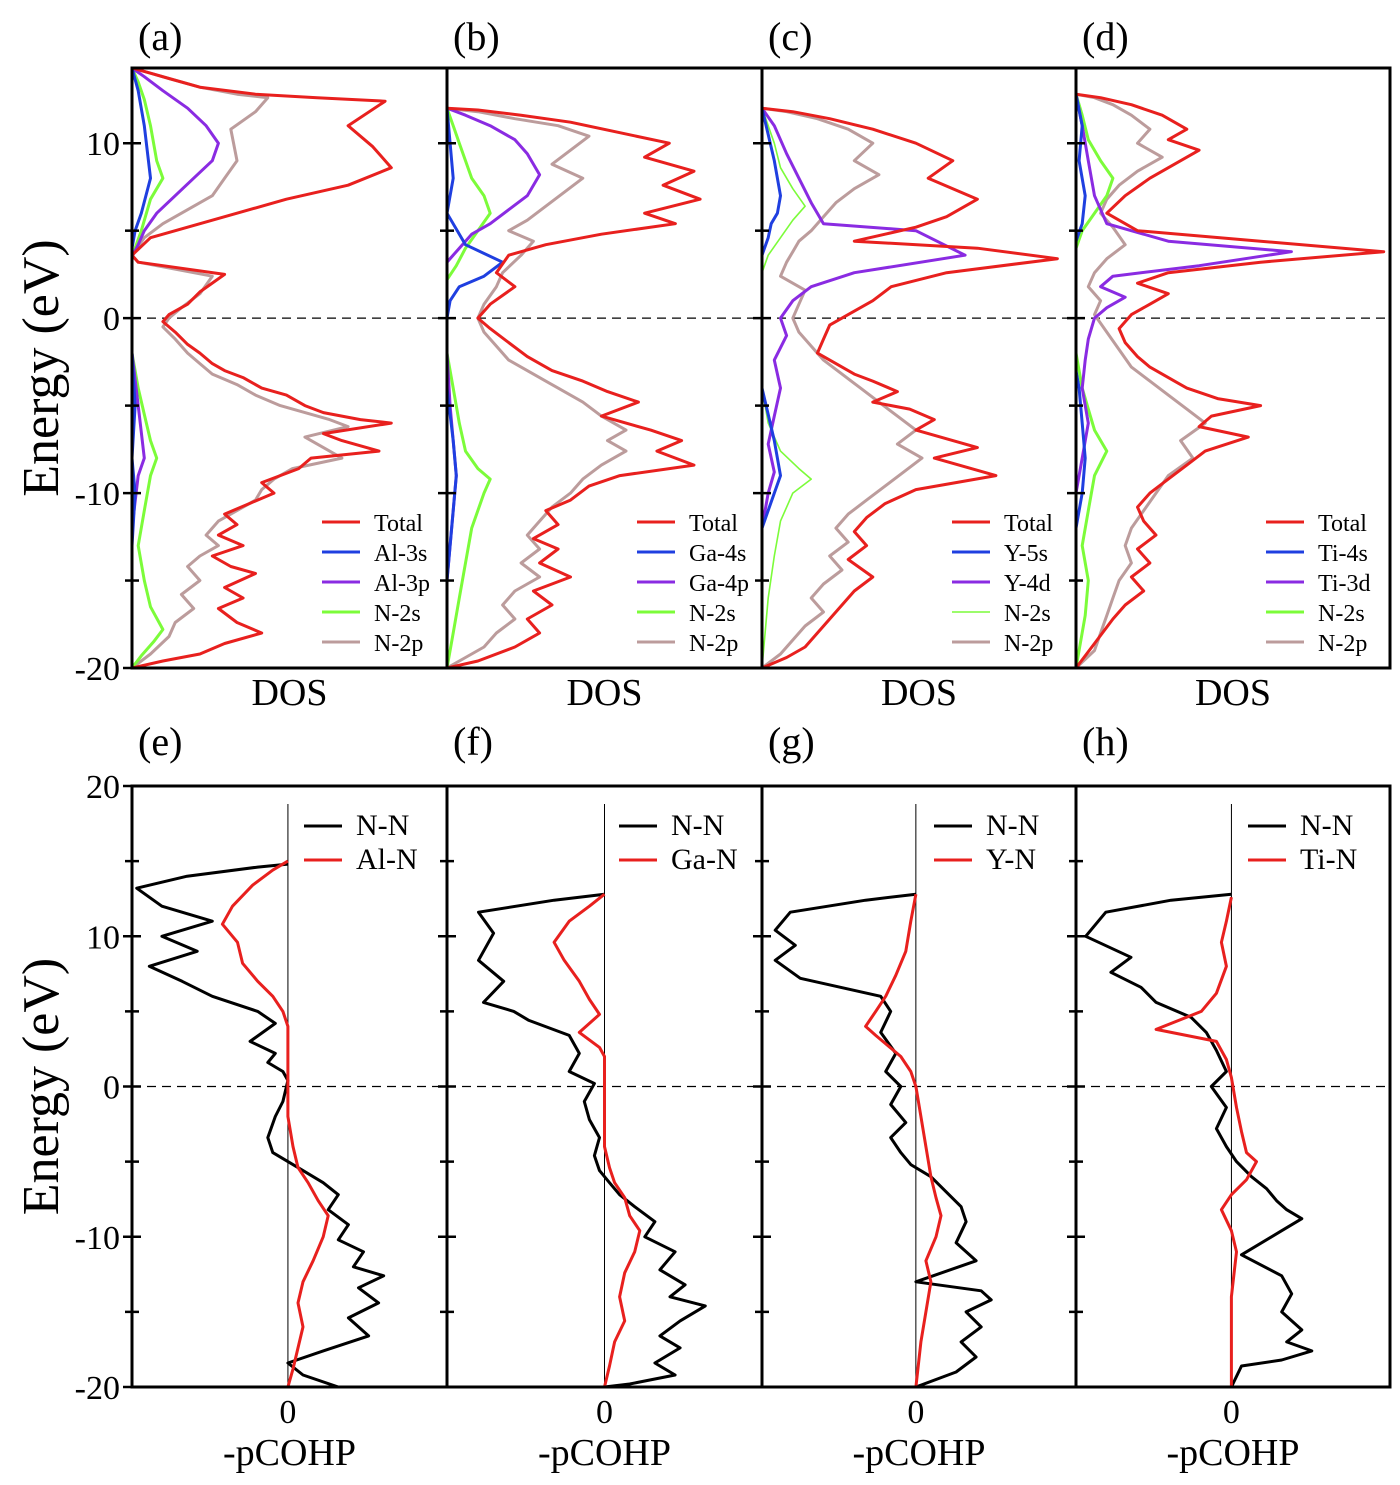 The width and height of the screenshot is (1400, 1485). What do you see at coordinates (142, 368) in the screenshot?
I see `series-line-al-3s` at bounding box center [142, 368].